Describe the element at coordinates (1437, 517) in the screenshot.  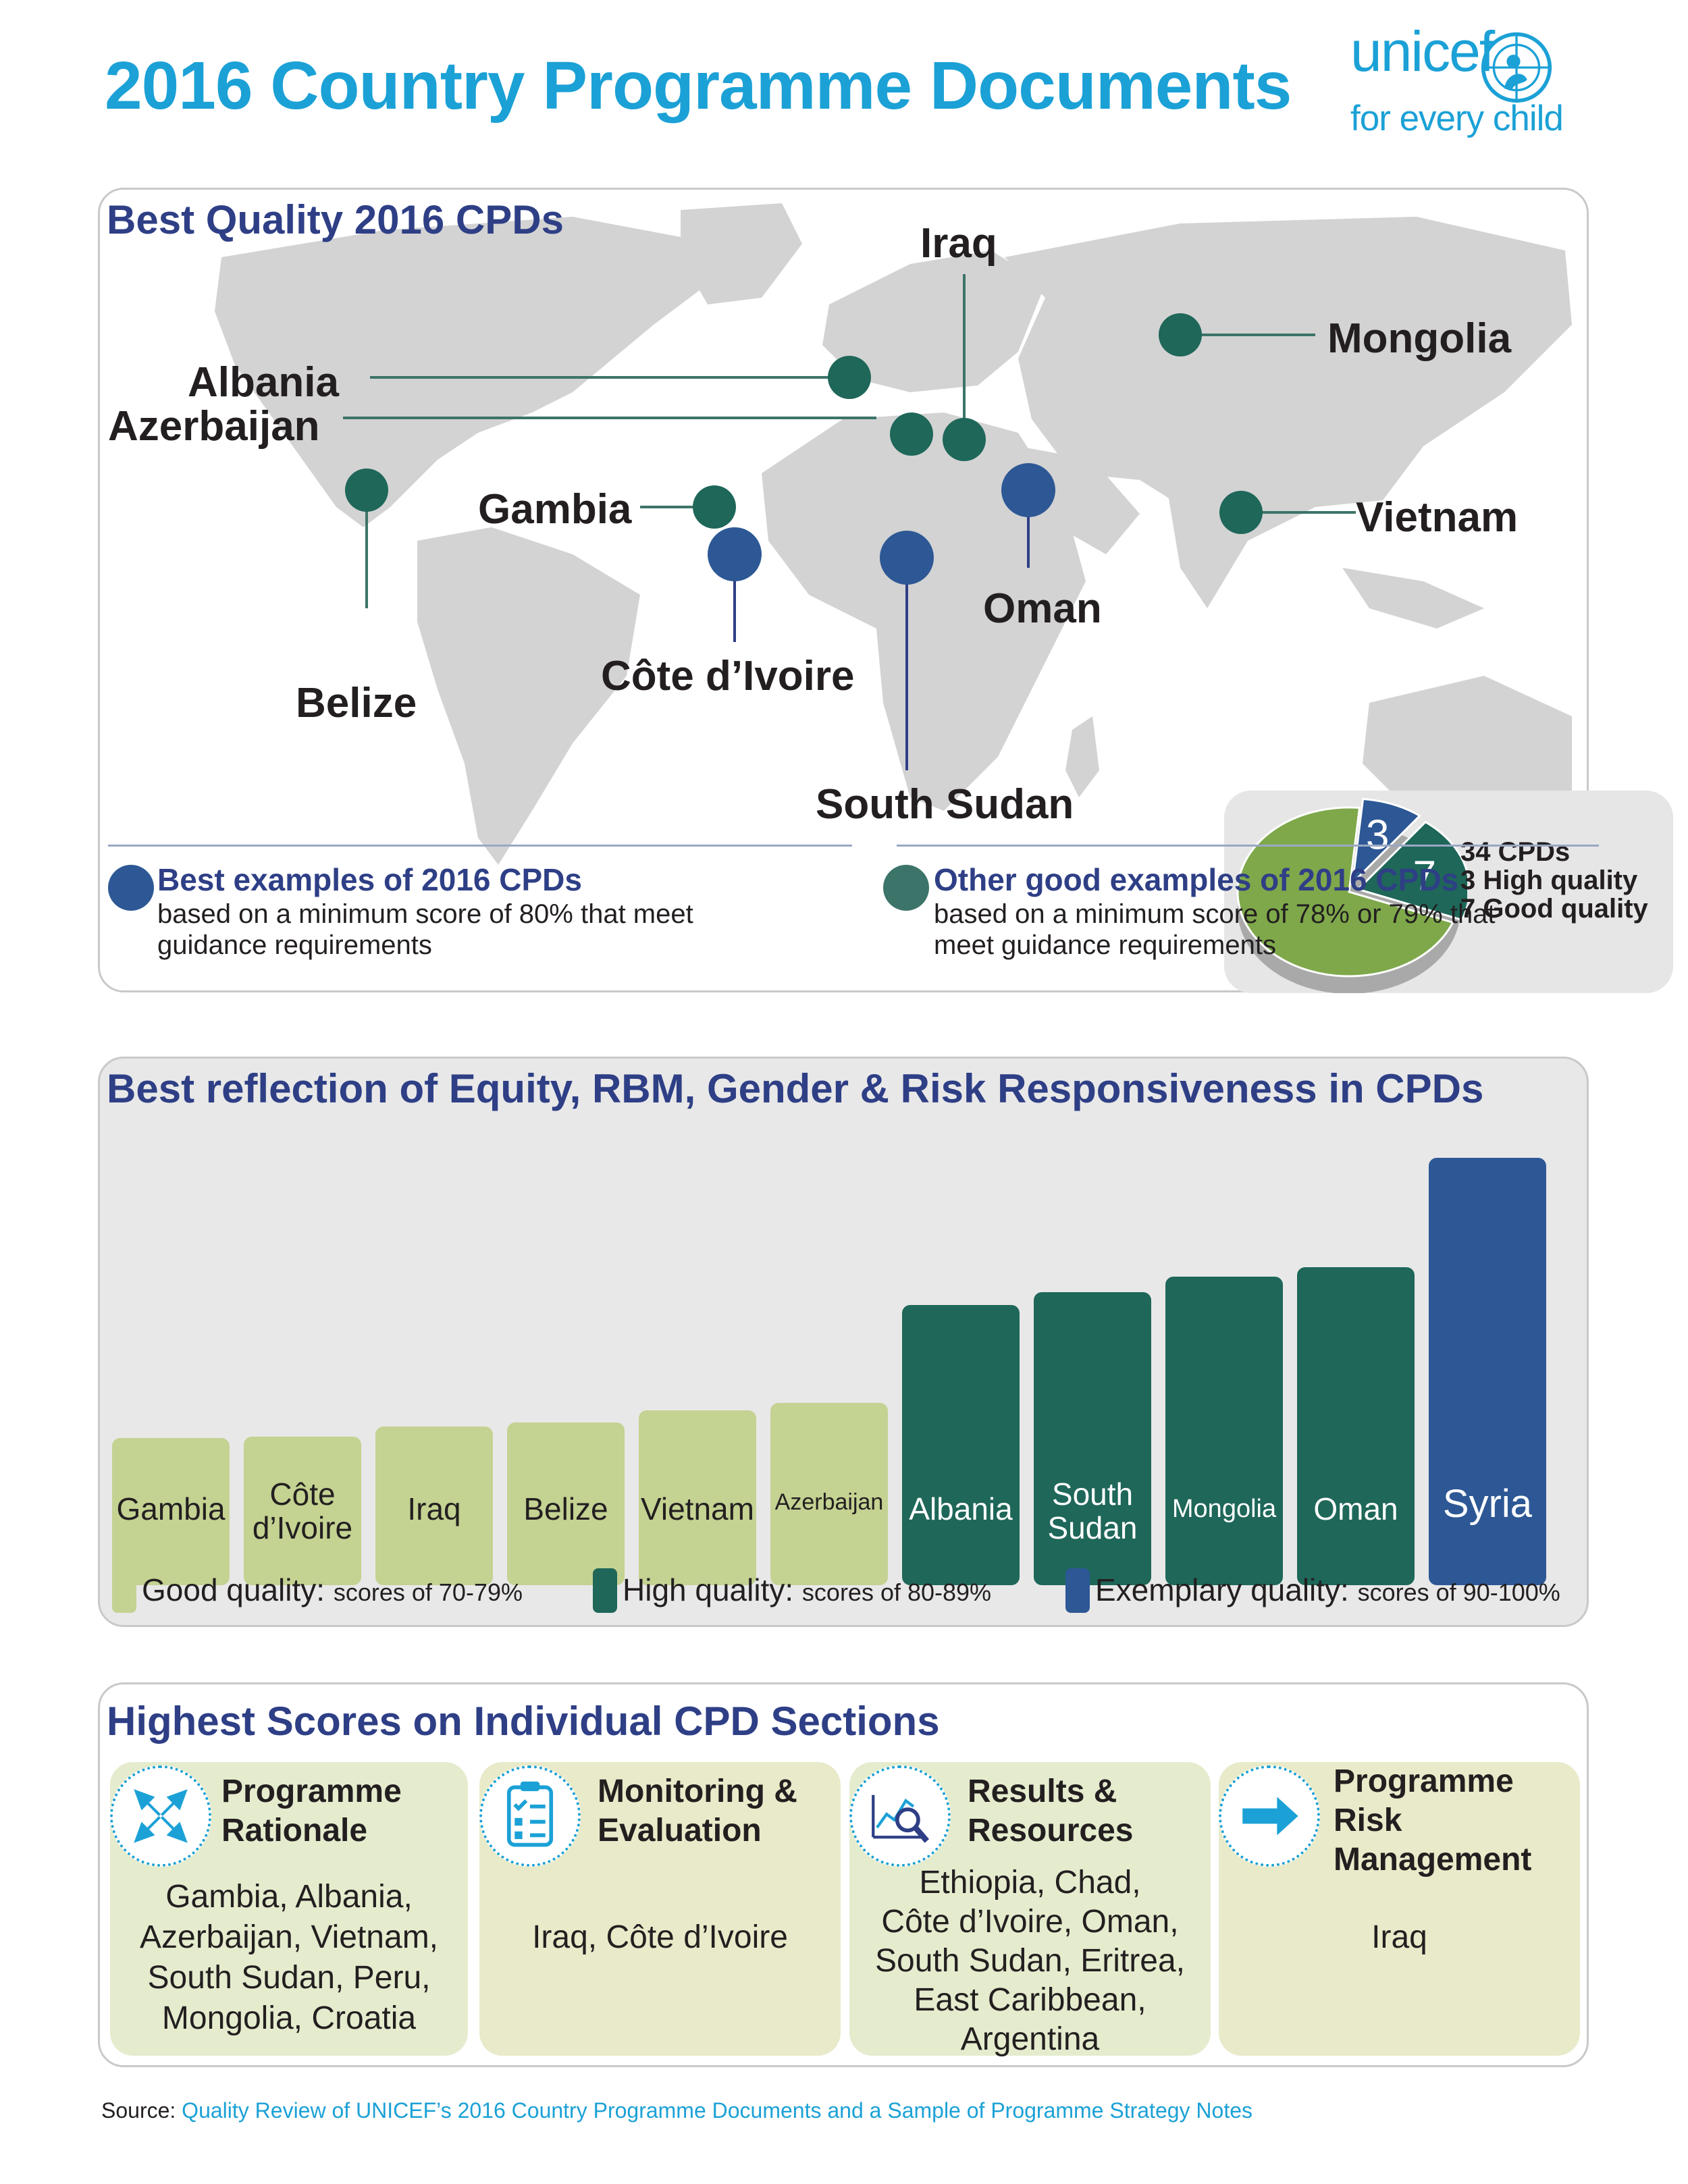
I see `label-vietnam: Vietnam` at that location.